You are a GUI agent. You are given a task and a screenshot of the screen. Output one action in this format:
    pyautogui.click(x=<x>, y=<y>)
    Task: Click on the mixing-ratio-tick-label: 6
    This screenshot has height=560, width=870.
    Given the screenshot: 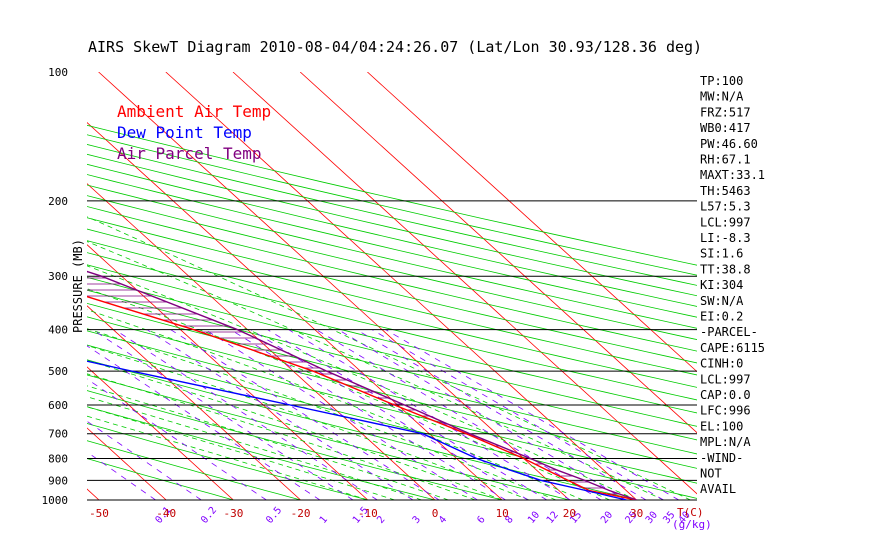 What is the action you would take?
    pyautogui.click(x=481, y=520)
    